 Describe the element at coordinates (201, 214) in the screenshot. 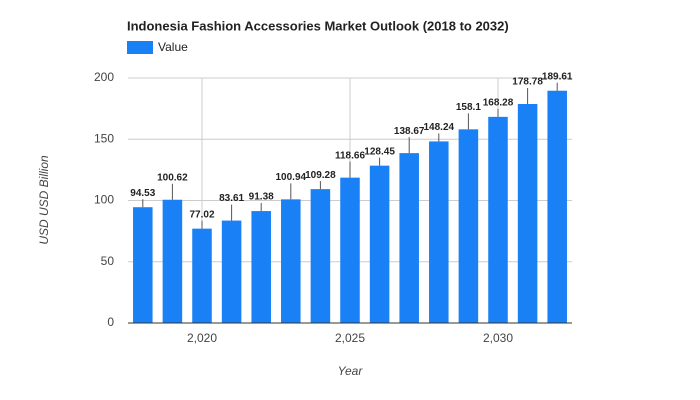

I see `data-label: 77.02` at that location.